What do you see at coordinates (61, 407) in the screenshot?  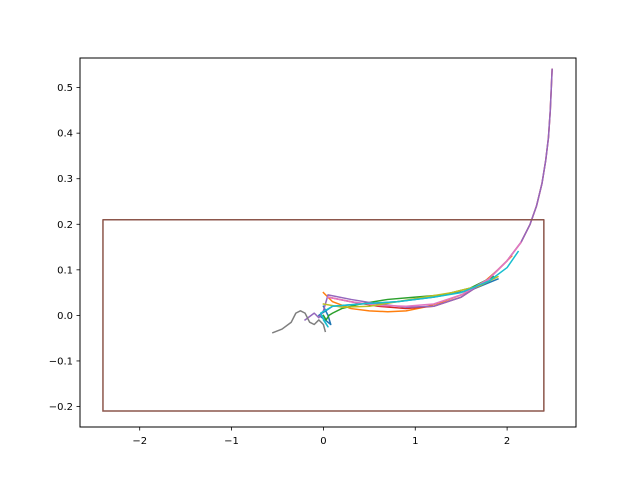 I see `y-tick-label: −0.2` at bounding box center [61, 407].